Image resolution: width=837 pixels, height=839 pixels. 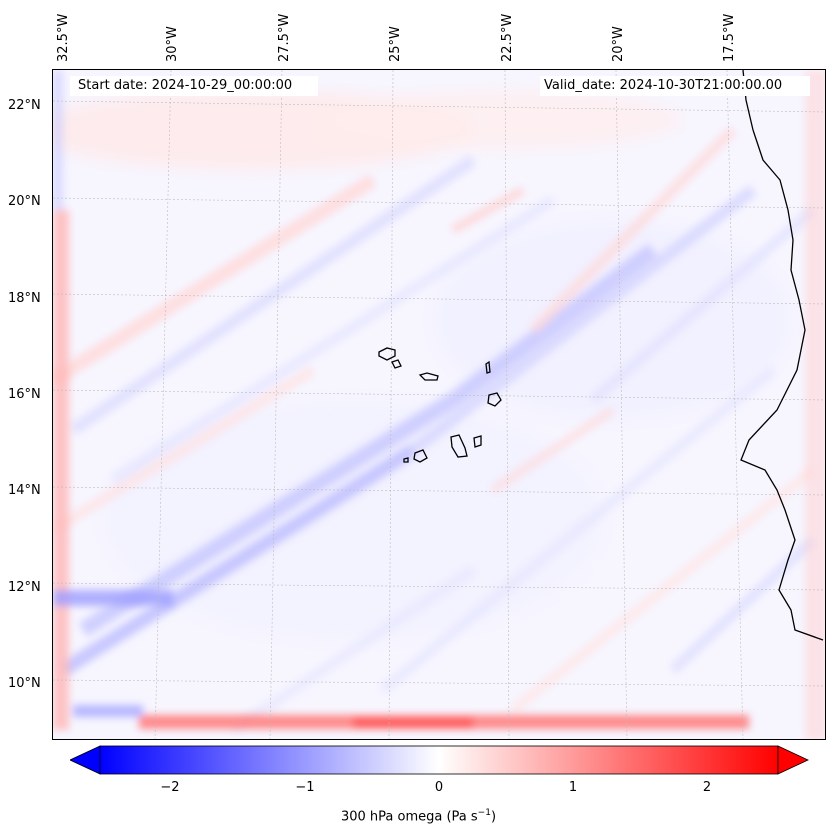 What do you see at coordinates (573, 787) in the screenshot?
I see `colorbar-tick-1: 1` at bounding box center [573, 787].